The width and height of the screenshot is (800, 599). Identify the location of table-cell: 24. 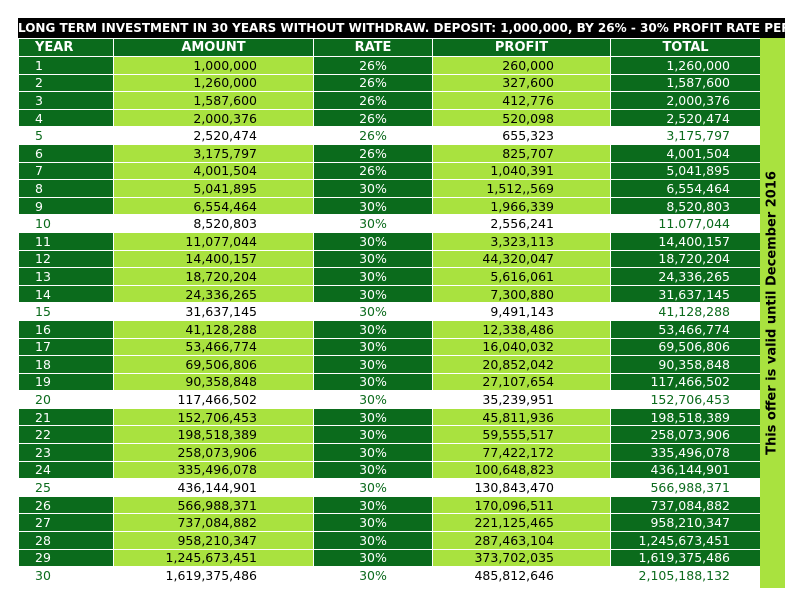
(66, 470).